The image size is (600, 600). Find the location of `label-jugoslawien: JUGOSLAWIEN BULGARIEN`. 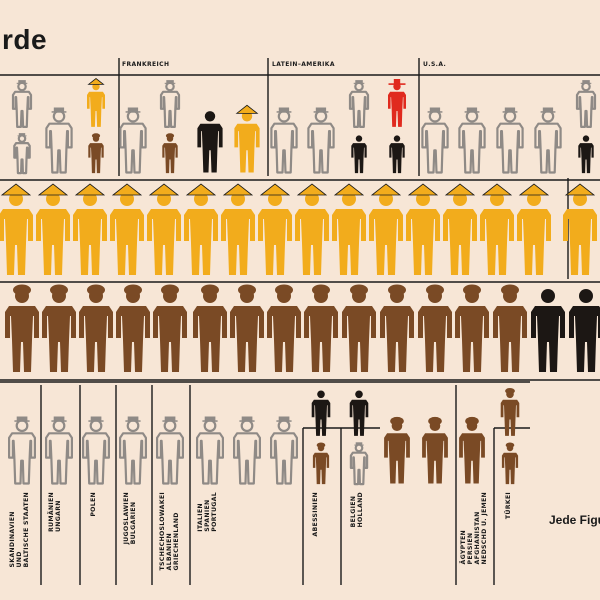

label-jugoslawien: JUGOSLAWIEN BULGARIEN is located at coordinates (130, 518).